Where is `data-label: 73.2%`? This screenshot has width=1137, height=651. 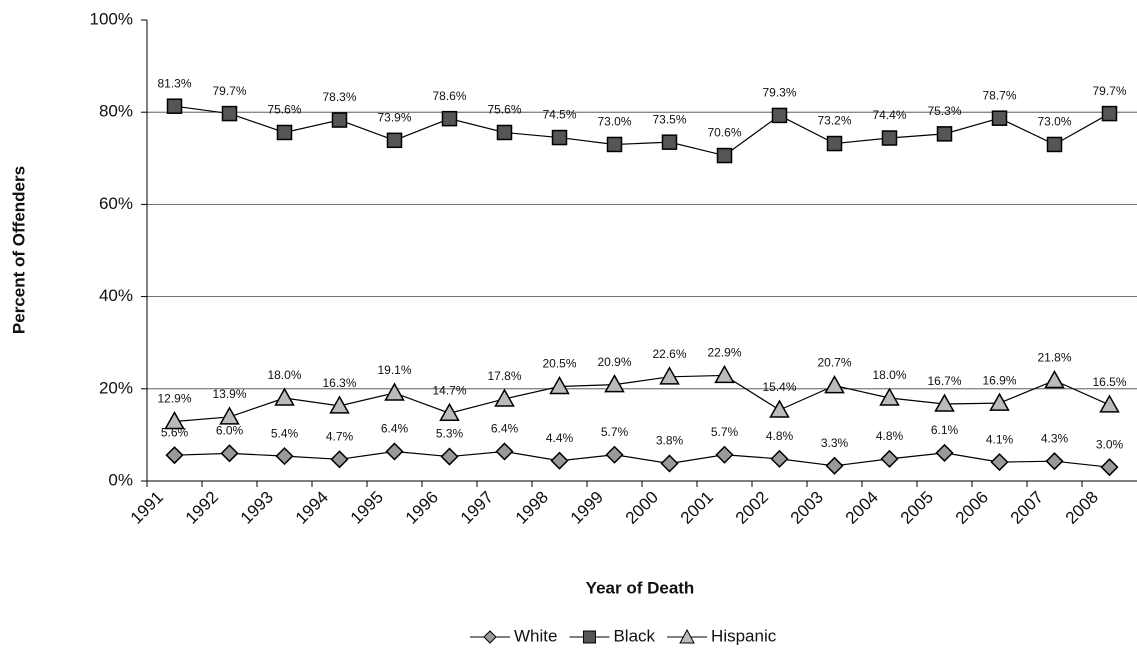
data-label: 73.2% is located at coordinates (834, 121).